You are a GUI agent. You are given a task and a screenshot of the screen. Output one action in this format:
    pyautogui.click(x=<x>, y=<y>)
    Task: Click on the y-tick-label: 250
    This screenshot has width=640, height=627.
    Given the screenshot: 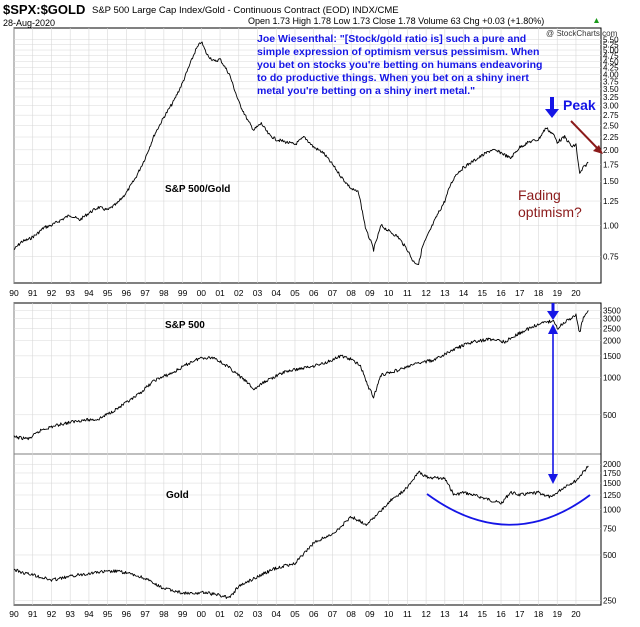 What is the action you would take?
    pyautogui.click(x=610, y=600)
    